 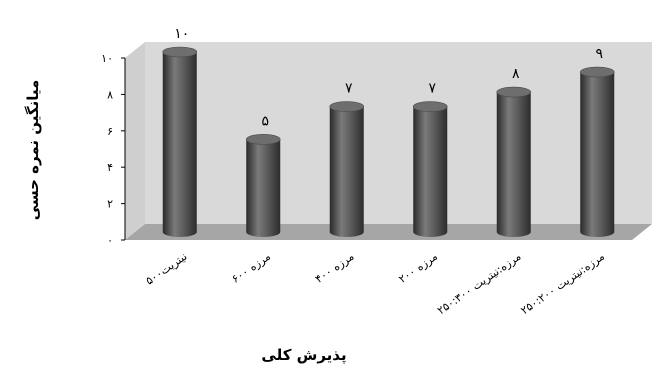 What do you see at coordinates (110, 94) in the screenshot?
I see `y-tick-label: ۸` at bounding box center [110, 94].